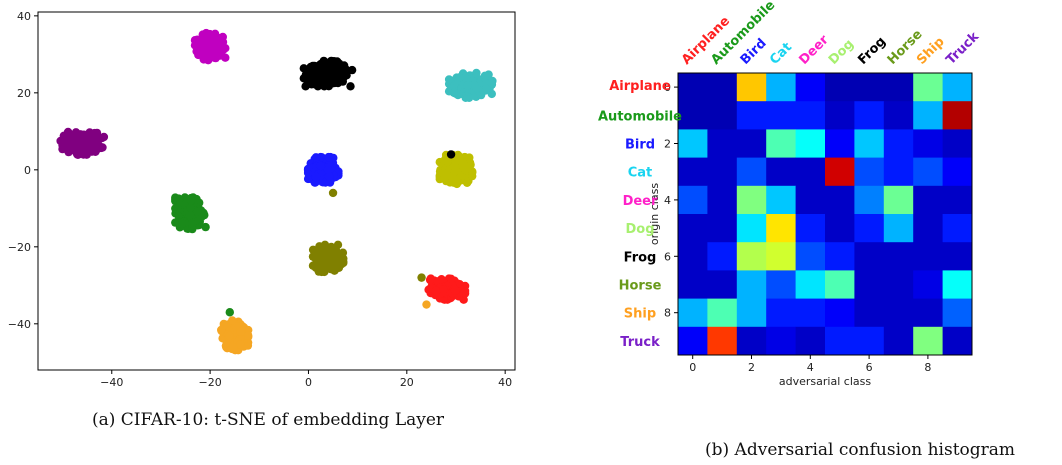  I want to click on row-label-dog: Dog, so click(639, 229).